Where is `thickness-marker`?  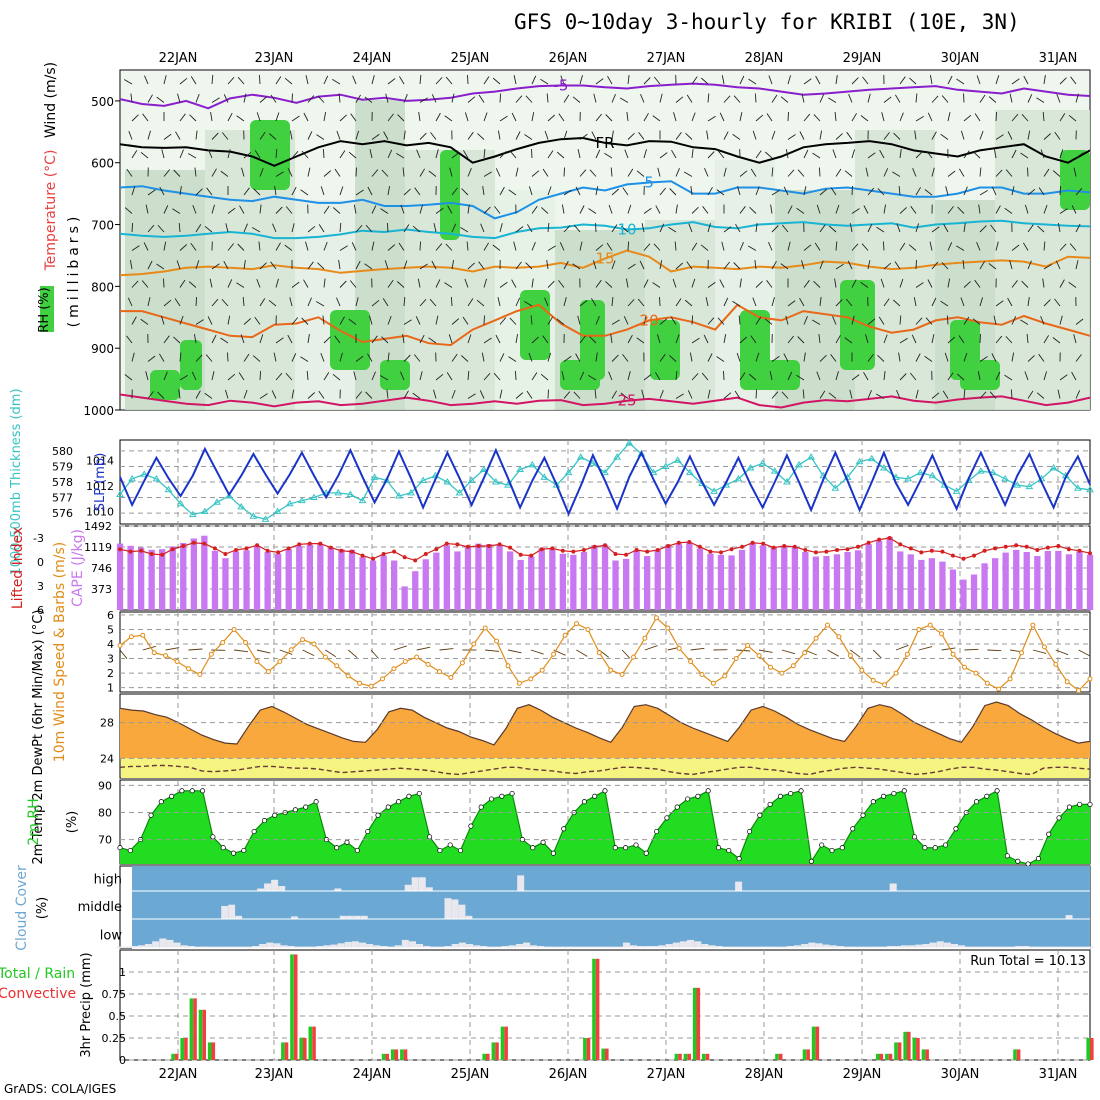
thickness-marker is located at coordinates (483, 469).